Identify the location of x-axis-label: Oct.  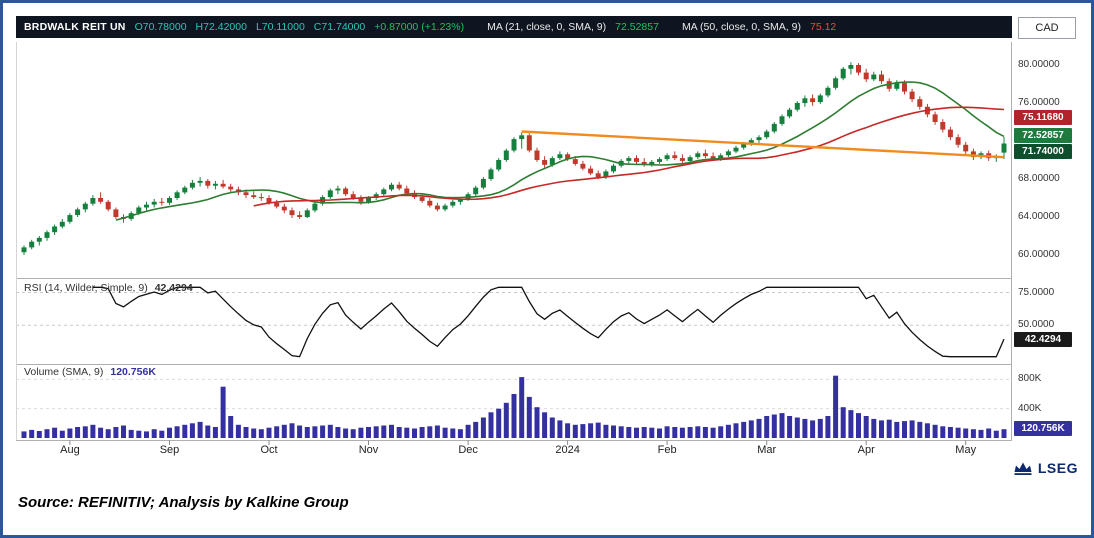
(268, 450).